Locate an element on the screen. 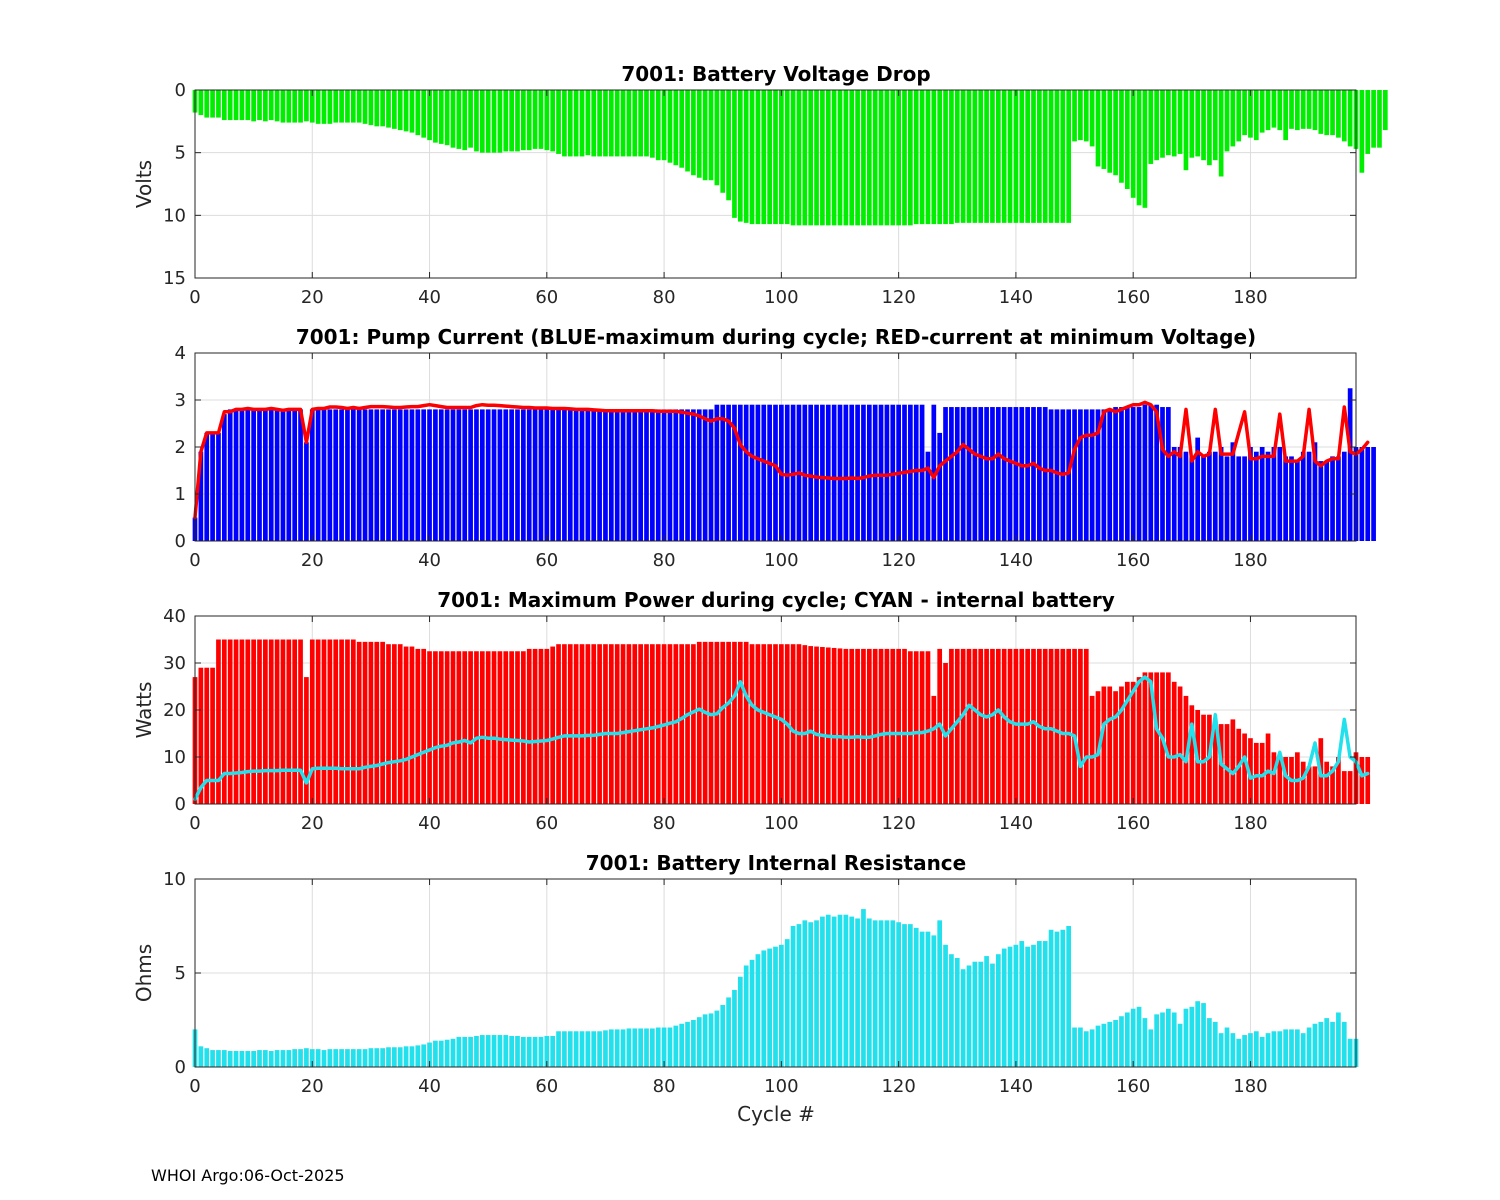 This screenshot has height=1200, width=1500. y-tick-label: 30 is located at coordinates (174, 663).